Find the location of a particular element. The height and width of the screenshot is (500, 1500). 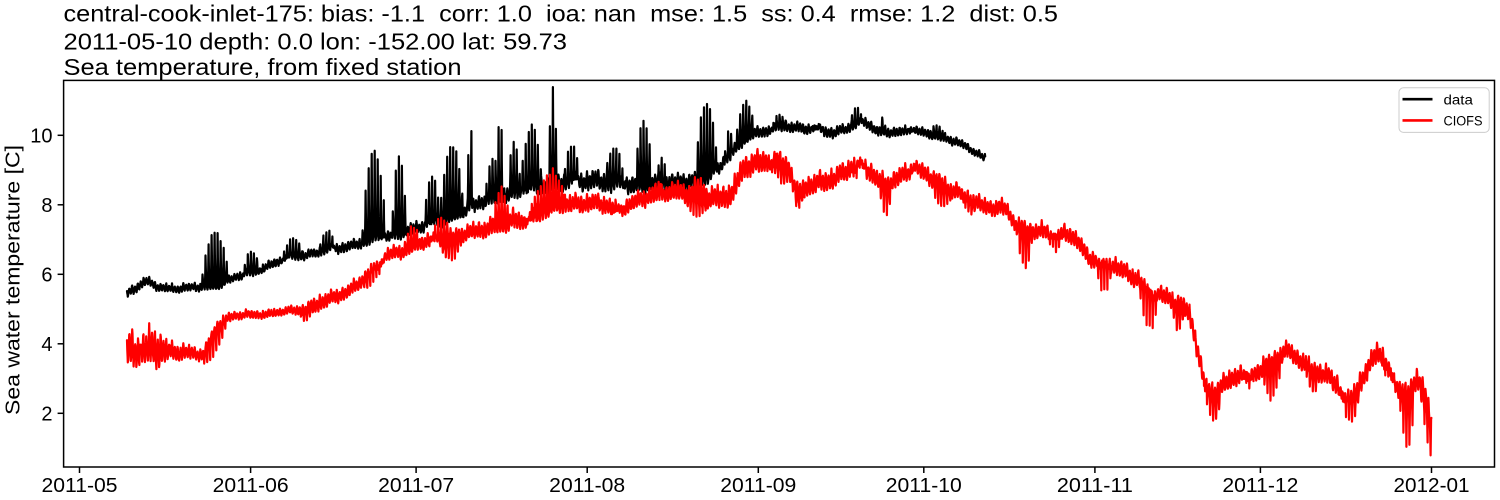

svg-text:Sea temperature, from fixed st: Sea temperature, from fixed station is located at coordinates (263, 67).